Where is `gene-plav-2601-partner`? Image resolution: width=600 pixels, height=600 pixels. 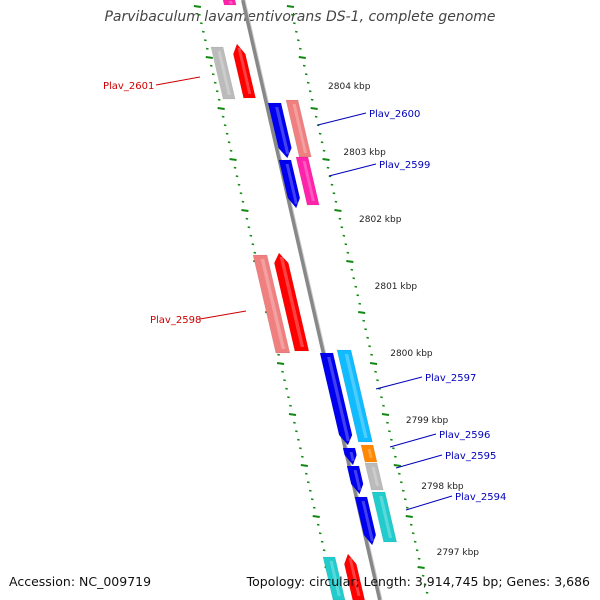
gene-plav-2601-partner is located at coordinates (223, 73).